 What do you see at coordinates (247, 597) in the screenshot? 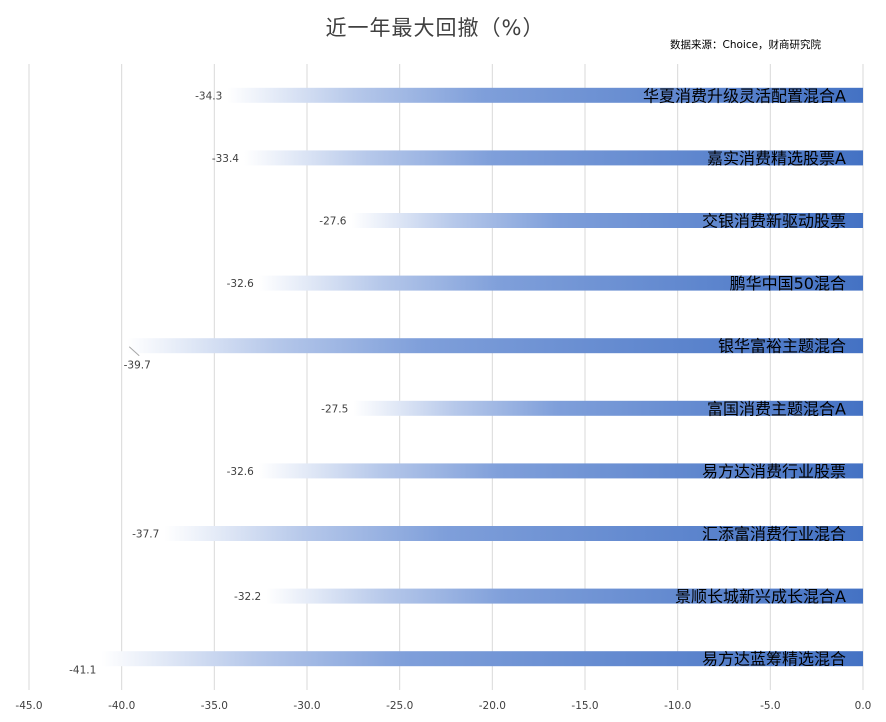
I see `value-label: -32.2` at bounding box center [247, 597].